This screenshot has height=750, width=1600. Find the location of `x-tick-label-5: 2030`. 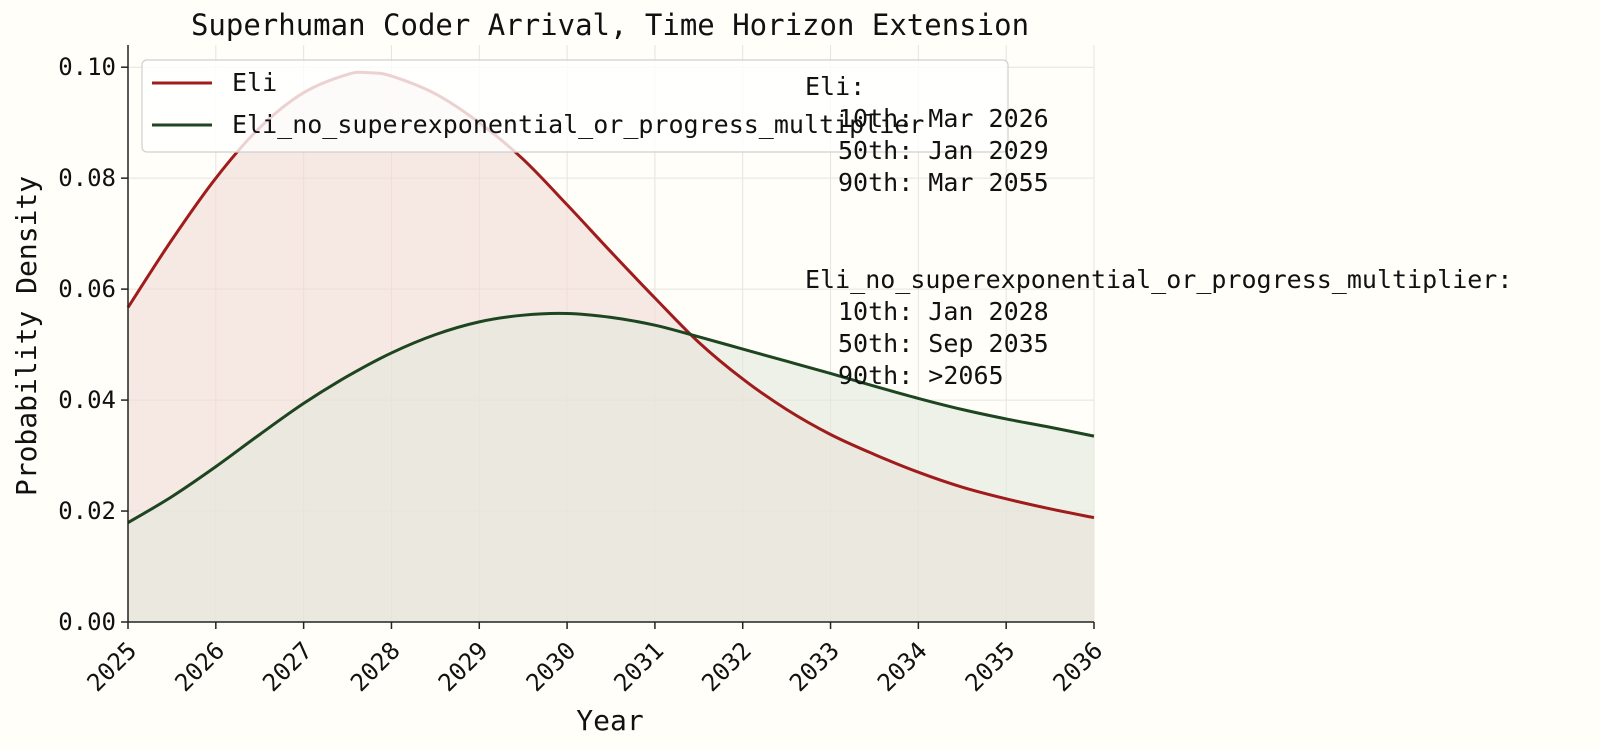

x-tick-label-5: 2030 is located at coordinates (551, 666).